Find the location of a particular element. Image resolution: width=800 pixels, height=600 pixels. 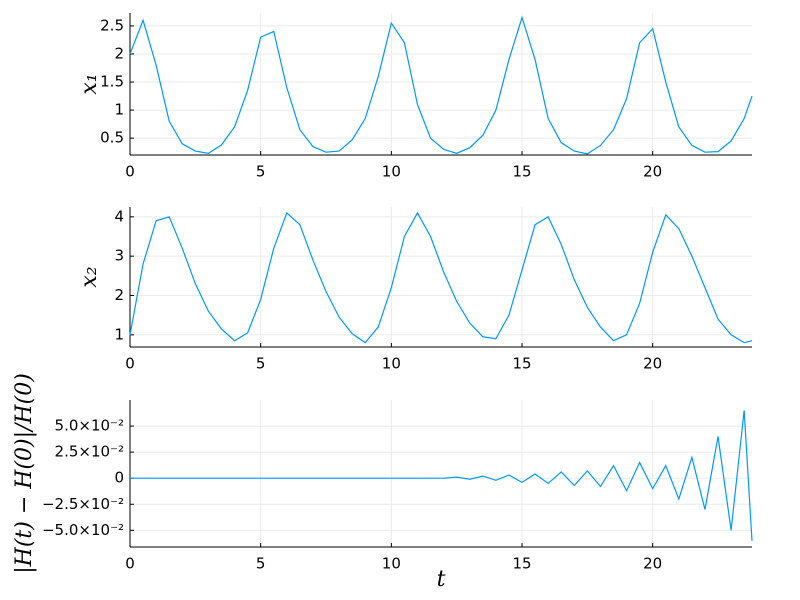

y-tick-label: 4 is located at coordinates (119, 216).